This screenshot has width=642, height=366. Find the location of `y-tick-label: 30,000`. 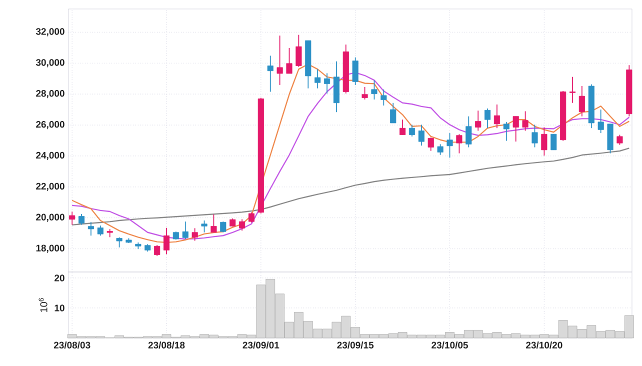

y-tick-label: 30,000 is located at coordinates (50, 63).